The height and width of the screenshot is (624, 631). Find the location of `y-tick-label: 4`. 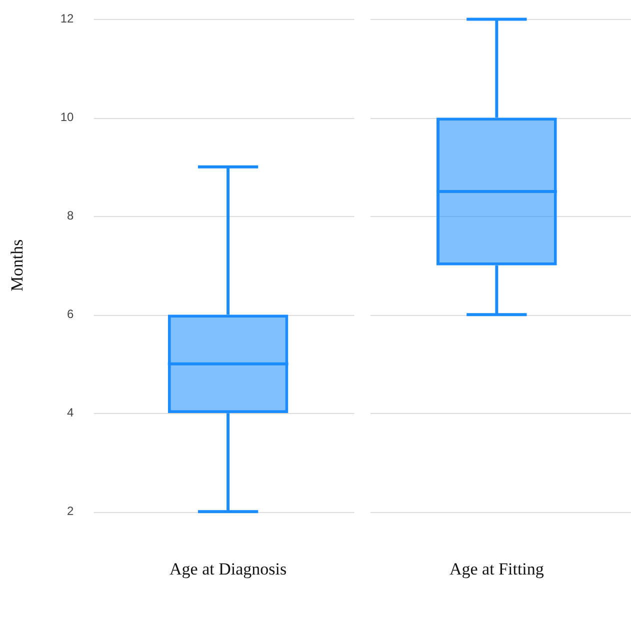

y-tick-label: 4 is located at coordinates (70, 412).